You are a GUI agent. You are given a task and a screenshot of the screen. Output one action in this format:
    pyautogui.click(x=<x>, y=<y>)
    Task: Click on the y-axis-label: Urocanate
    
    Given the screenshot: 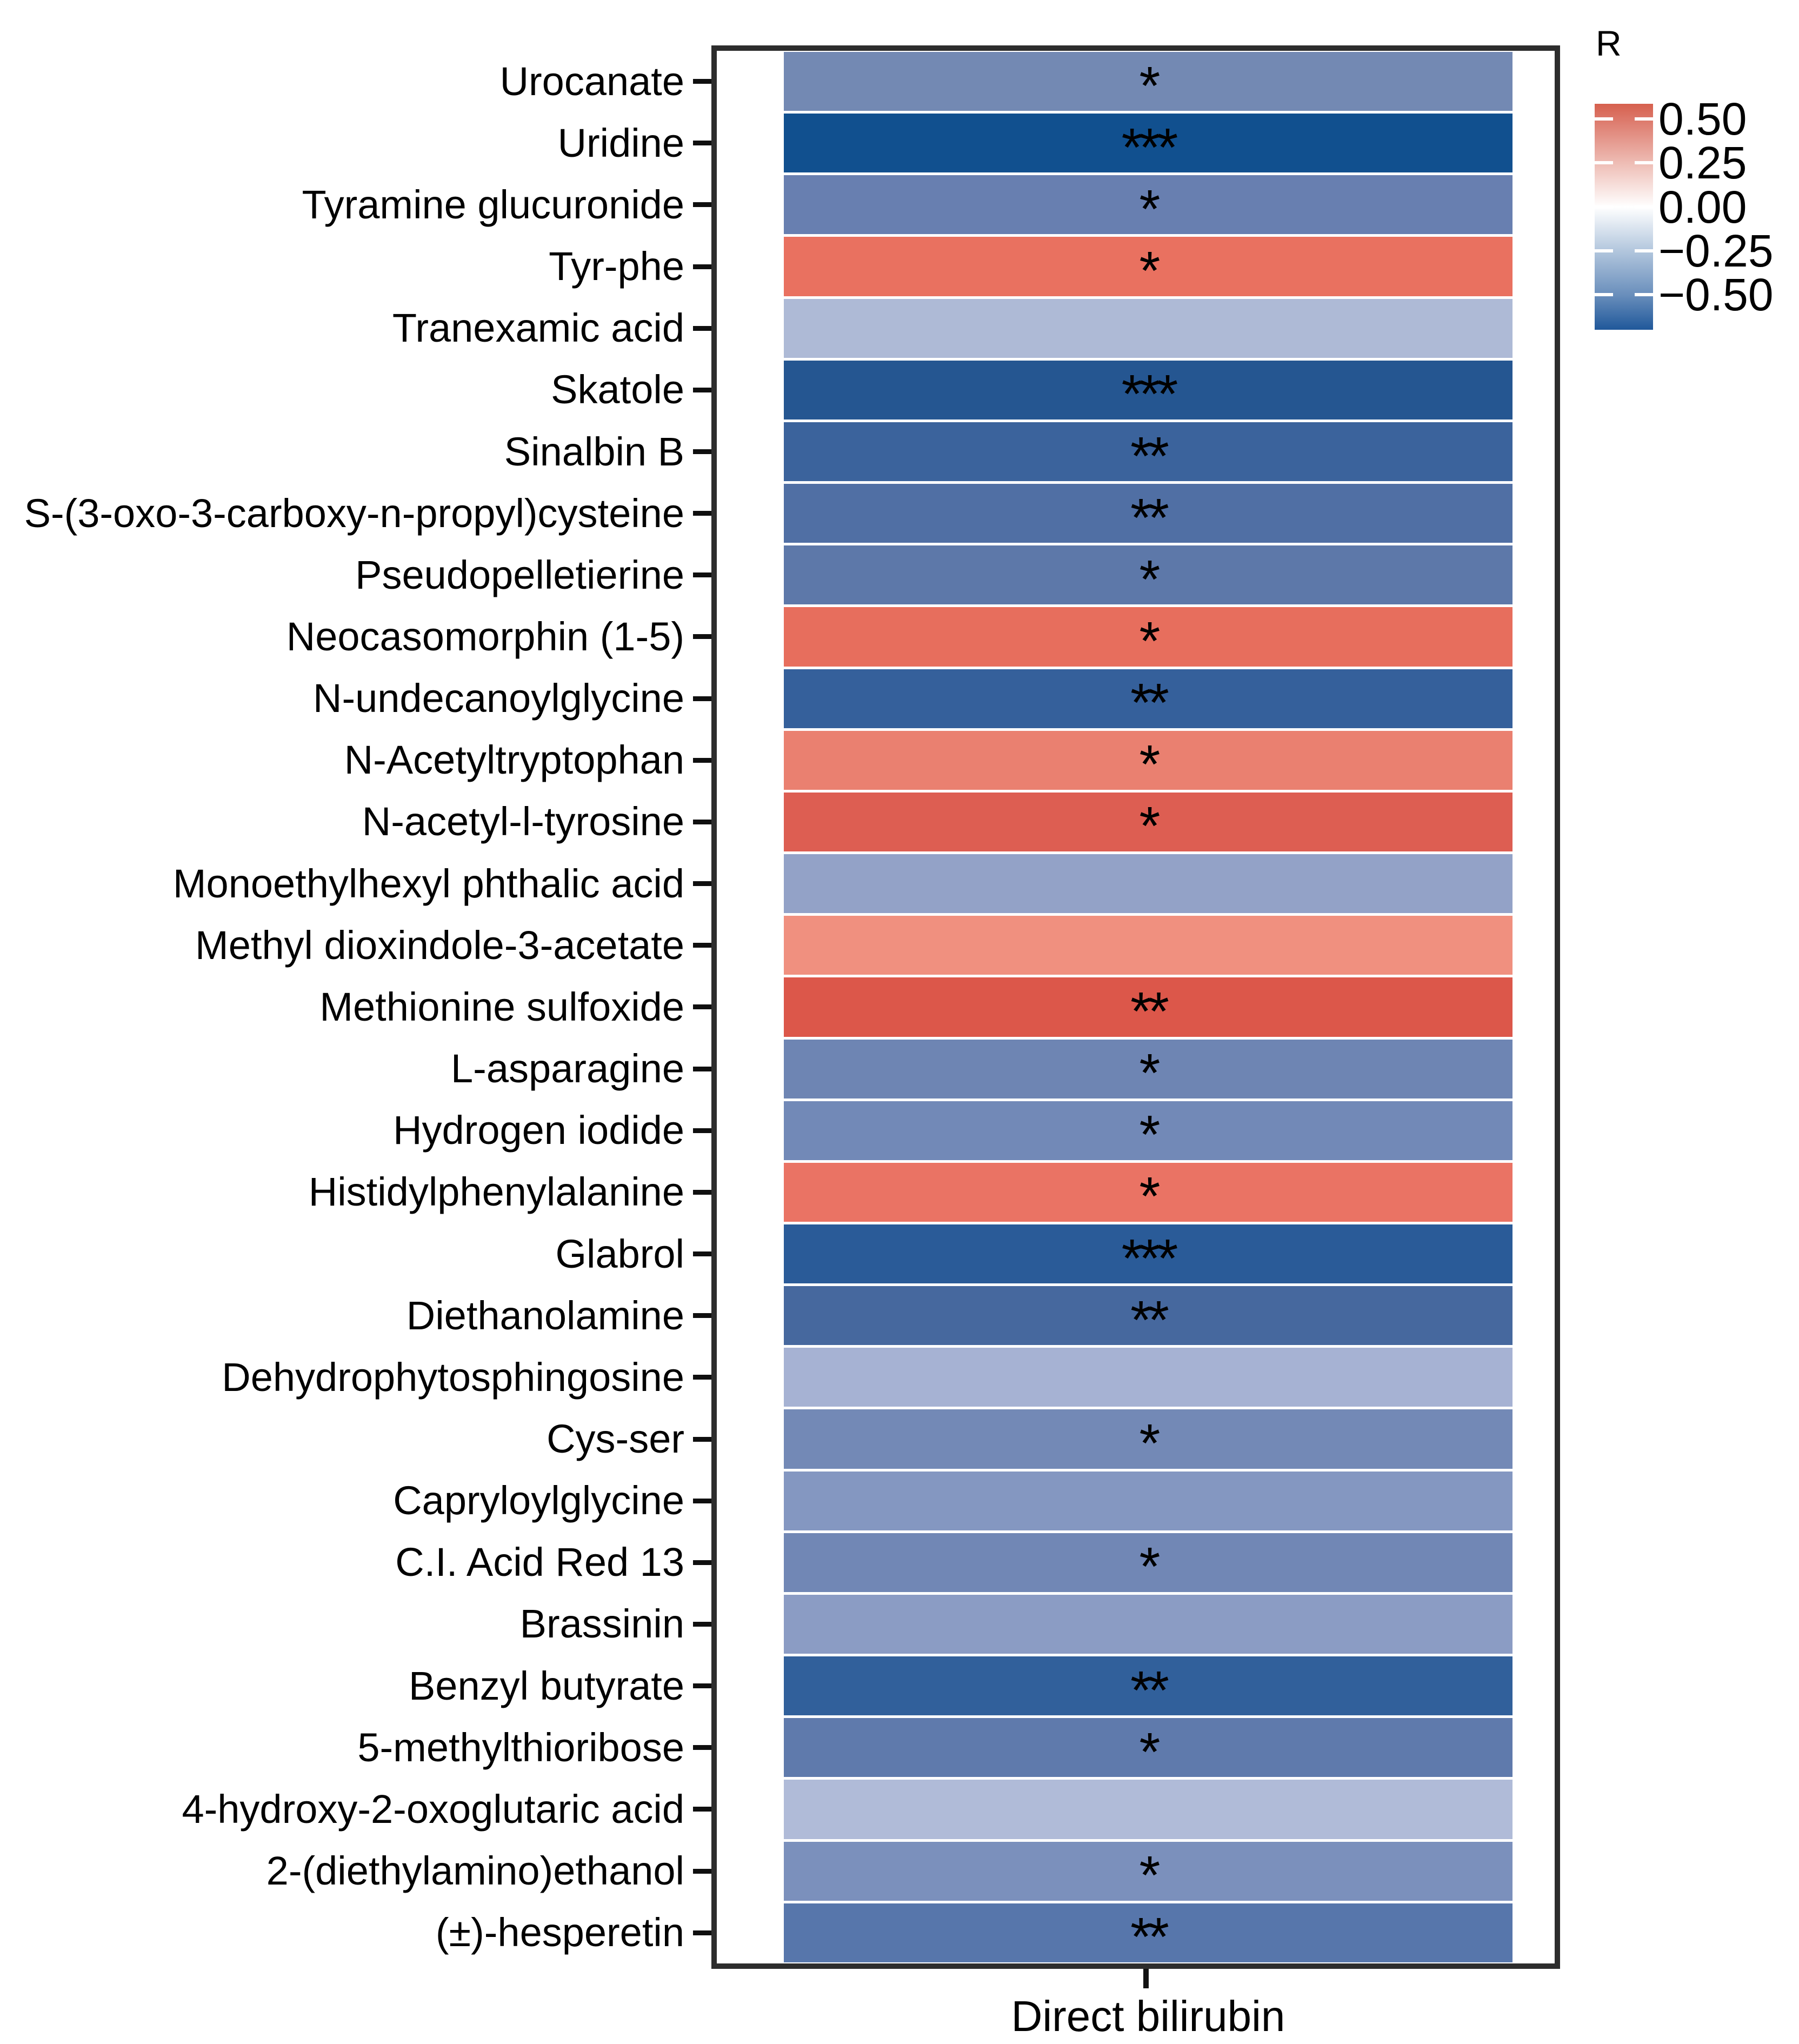 What is the action you would take?
    pyautogui.click(x=591, y=81)
    